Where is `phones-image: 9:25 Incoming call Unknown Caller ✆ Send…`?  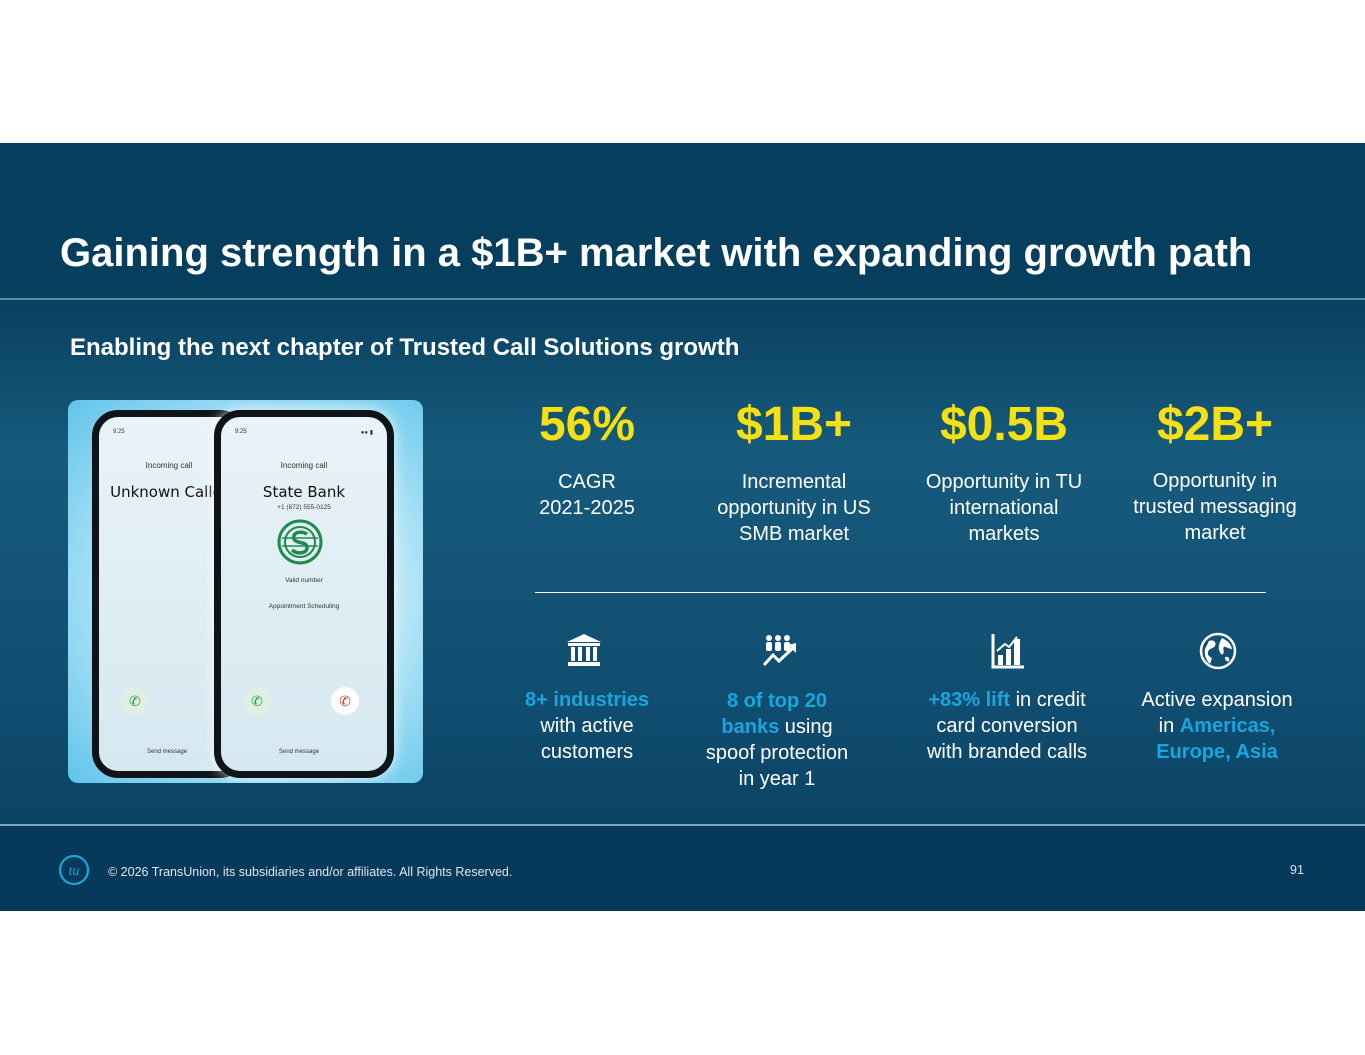 phones-image: 9:25 Incoming call Unknown Caller ✆ Send… is located at coordinates (245, 591).